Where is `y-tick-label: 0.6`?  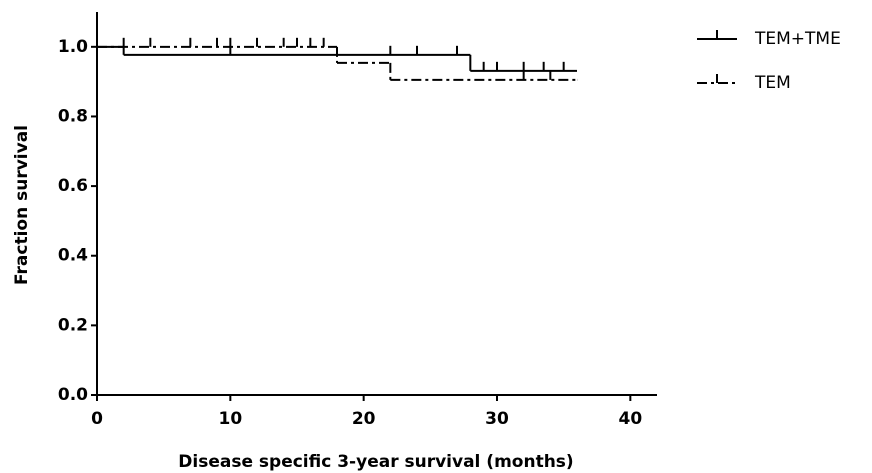
y-tick-label: 0.6 is located at coordinates (73, 186).